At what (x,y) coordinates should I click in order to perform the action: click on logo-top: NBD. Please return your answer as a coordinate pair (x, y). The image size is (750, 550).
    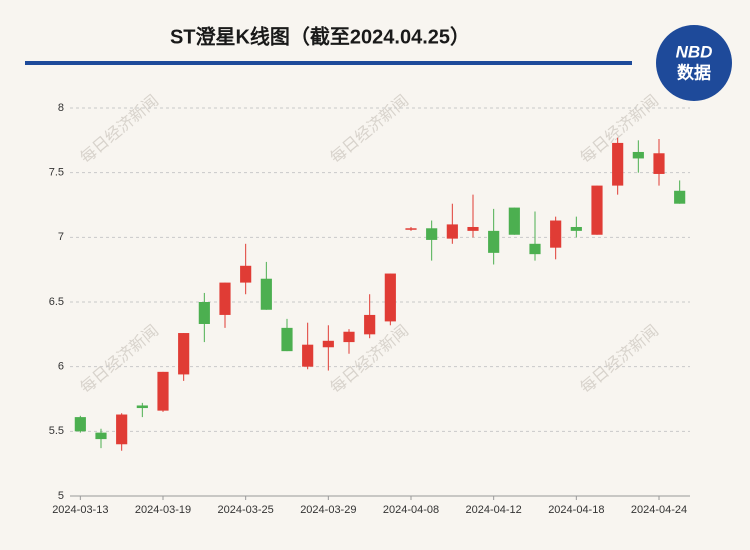
    Looking at the image, I should click on (694, 51).